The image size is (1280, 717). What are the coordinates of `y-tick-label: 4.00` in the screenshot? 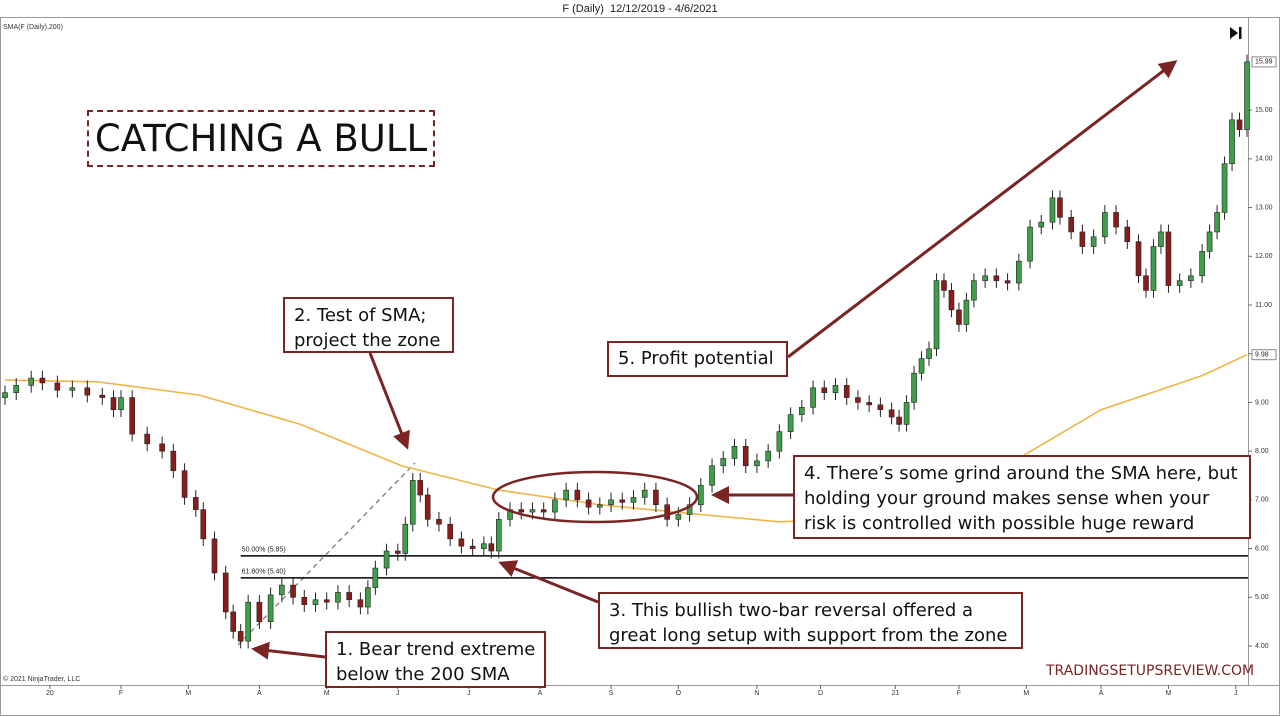 It's located at (1262, 646).